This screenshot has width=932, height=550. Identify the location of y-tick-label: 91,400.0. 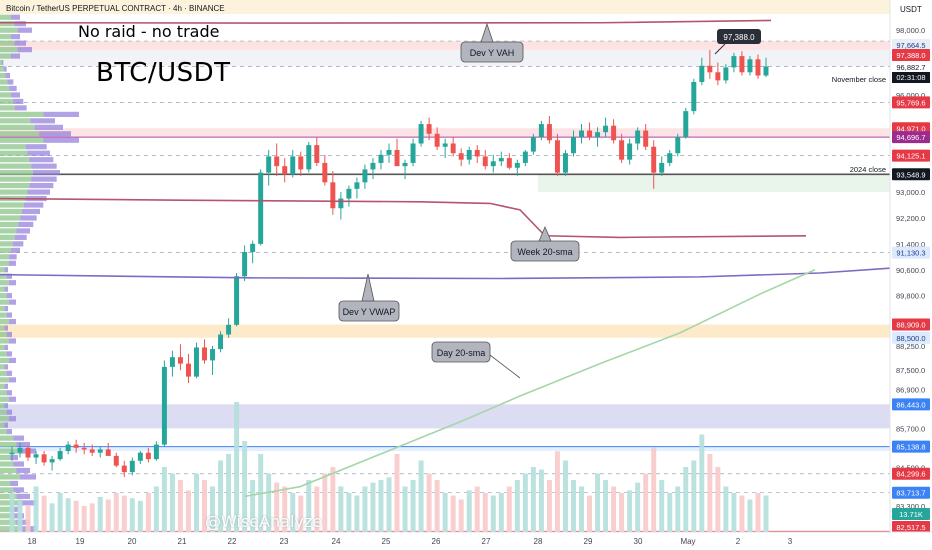
(910, 244).